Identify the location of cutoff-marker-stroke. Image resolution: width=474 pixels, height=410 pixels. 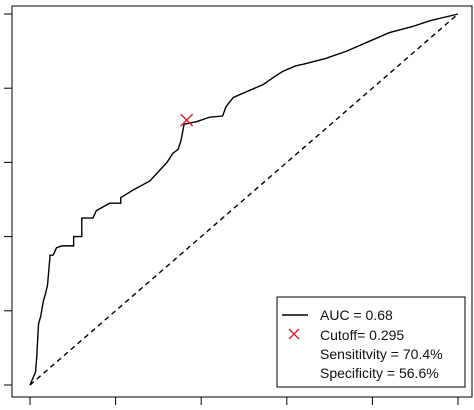
(187, 120).